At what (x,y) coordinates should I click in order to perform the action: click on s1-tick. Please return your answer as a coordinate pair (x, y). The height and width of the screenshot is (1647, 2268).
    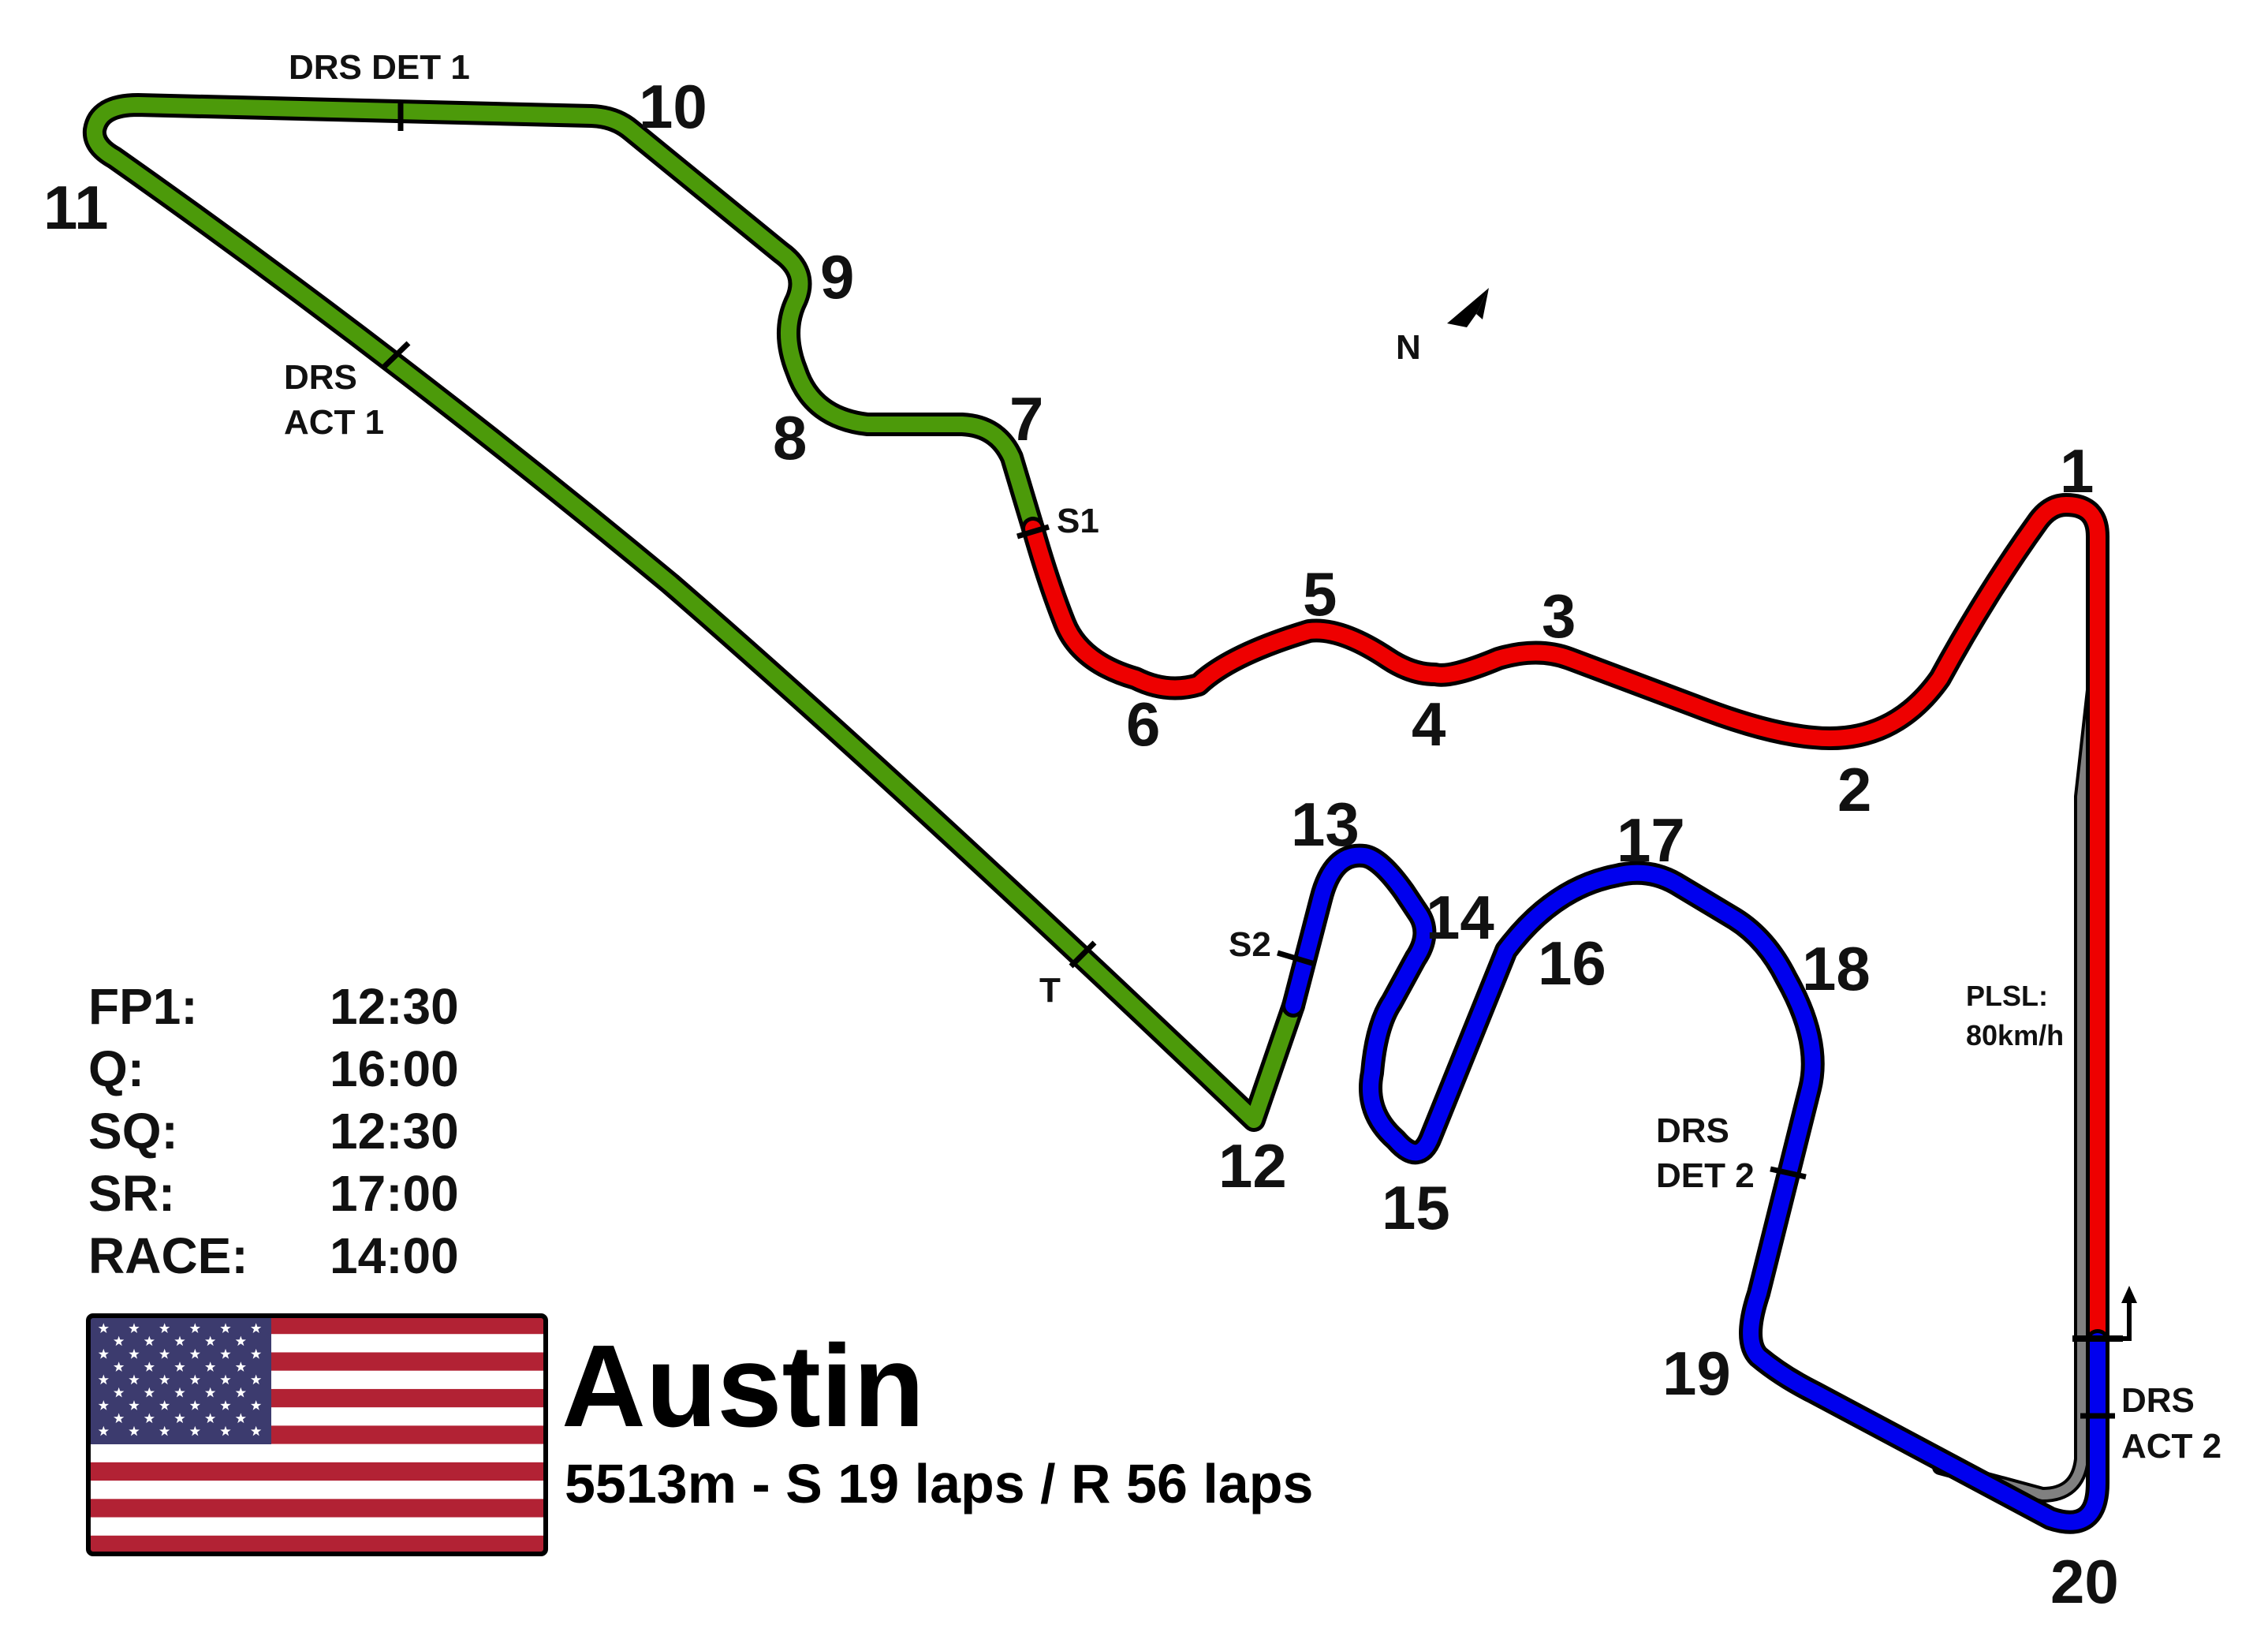
    Looking at the image, I should click on (1033, 532).